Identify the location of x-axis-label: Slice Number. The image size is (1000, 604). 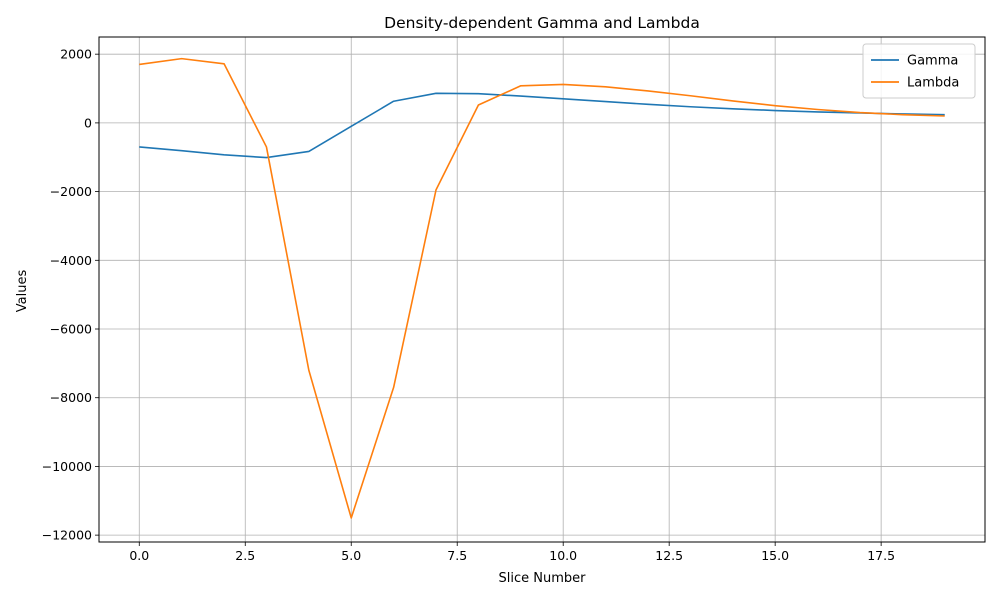
(543, 578).